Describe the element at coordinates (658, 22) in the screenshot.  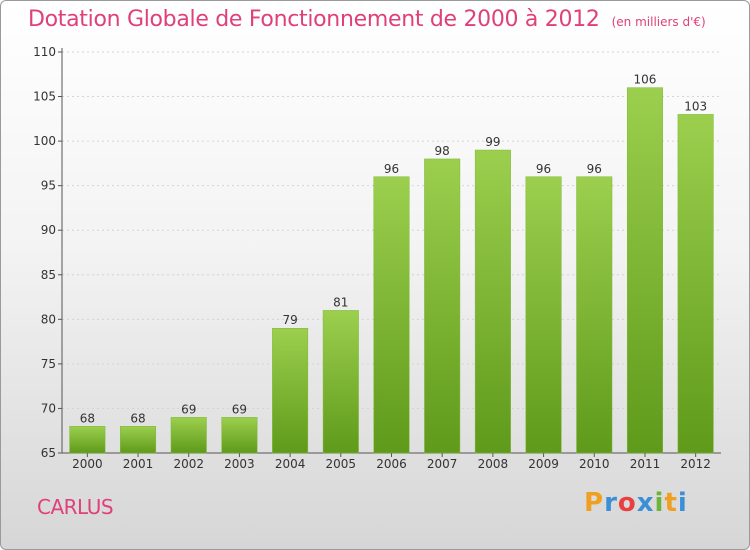
I see `chart-subtitle: (en milliers d'€)` at that location.